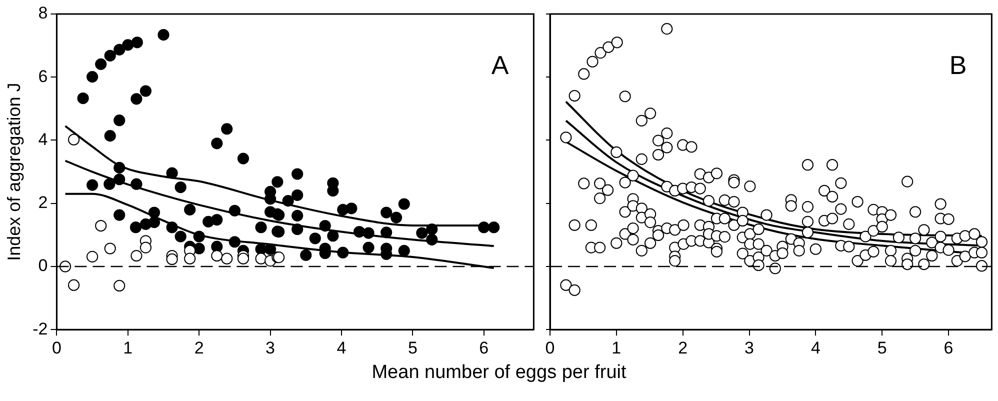  What do you see at coordinates (43, 139) in the screenshot?
I see `y-tick-label: 4` at bounding box center [43, 139].